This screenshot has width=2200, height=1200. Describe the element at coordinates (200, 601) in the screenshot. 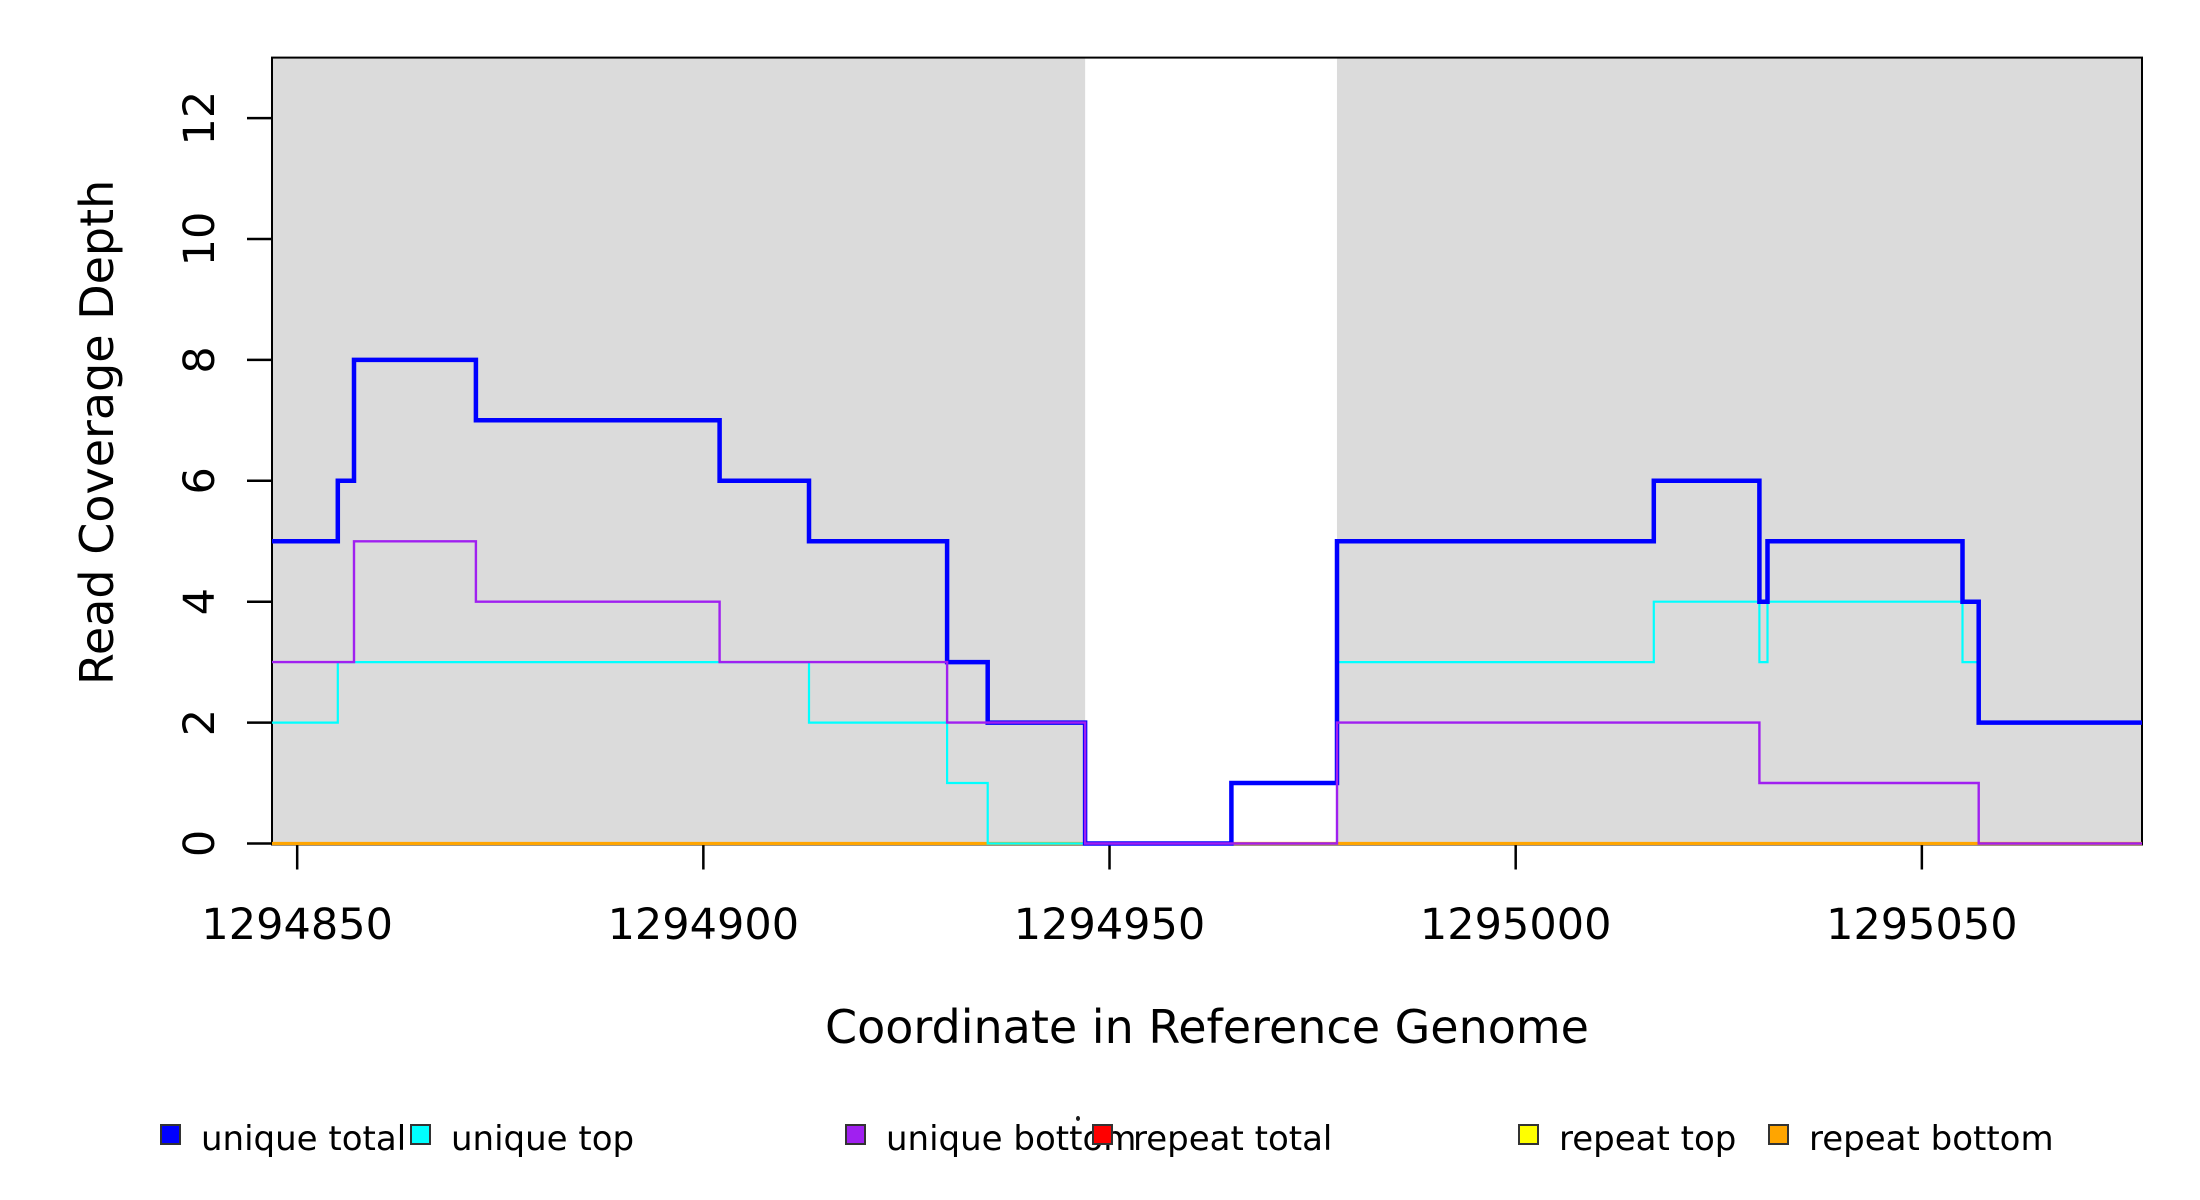

I see `y-tick-label: 4` at that location.